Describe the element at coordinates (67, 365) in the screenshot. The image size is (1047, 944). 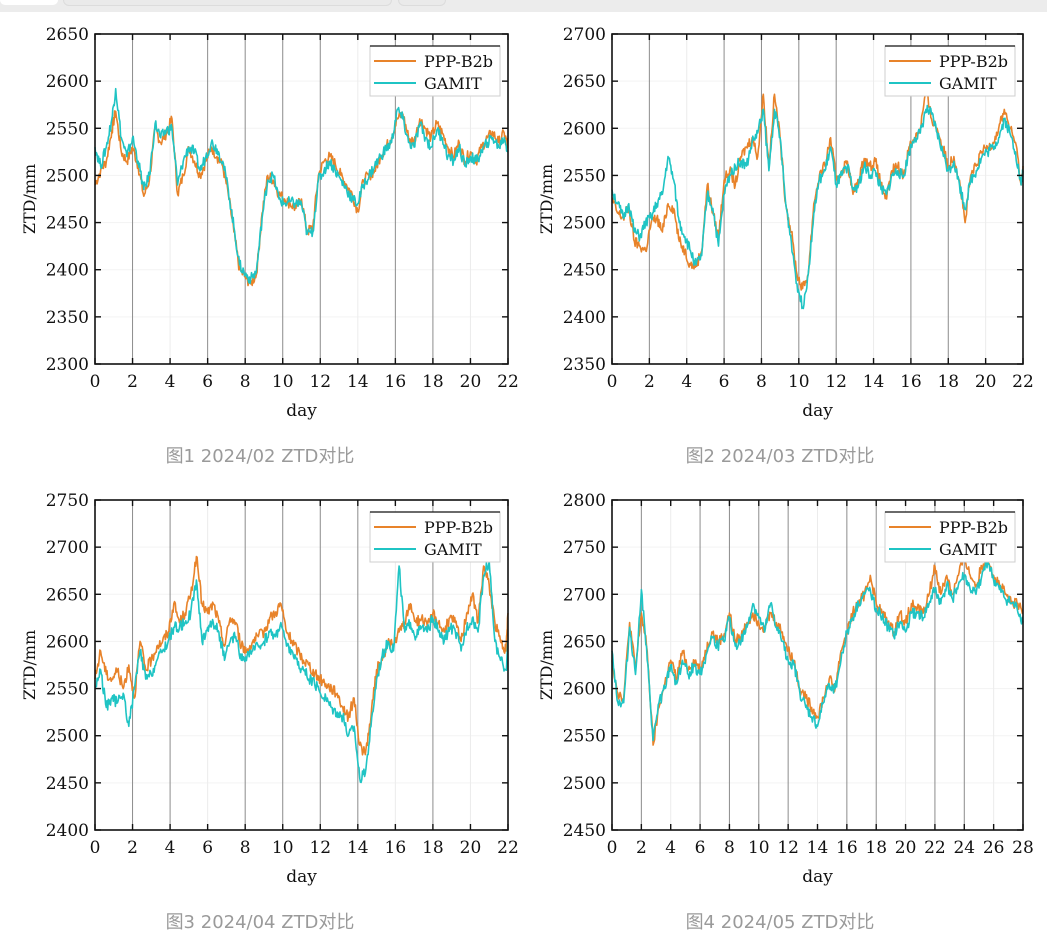
I see `y-tick-label: 2300` at that location.